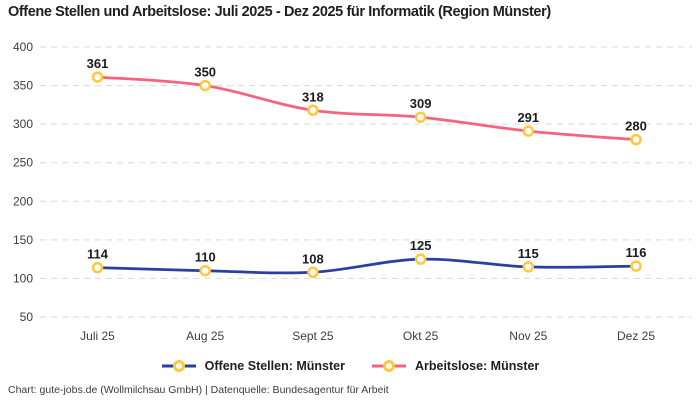 This screenshot has width=700, height=400. What do you see at coordinates (27, 317) in the screenshot?
I see `svg-text: 50` at bounding box center [27, 317].